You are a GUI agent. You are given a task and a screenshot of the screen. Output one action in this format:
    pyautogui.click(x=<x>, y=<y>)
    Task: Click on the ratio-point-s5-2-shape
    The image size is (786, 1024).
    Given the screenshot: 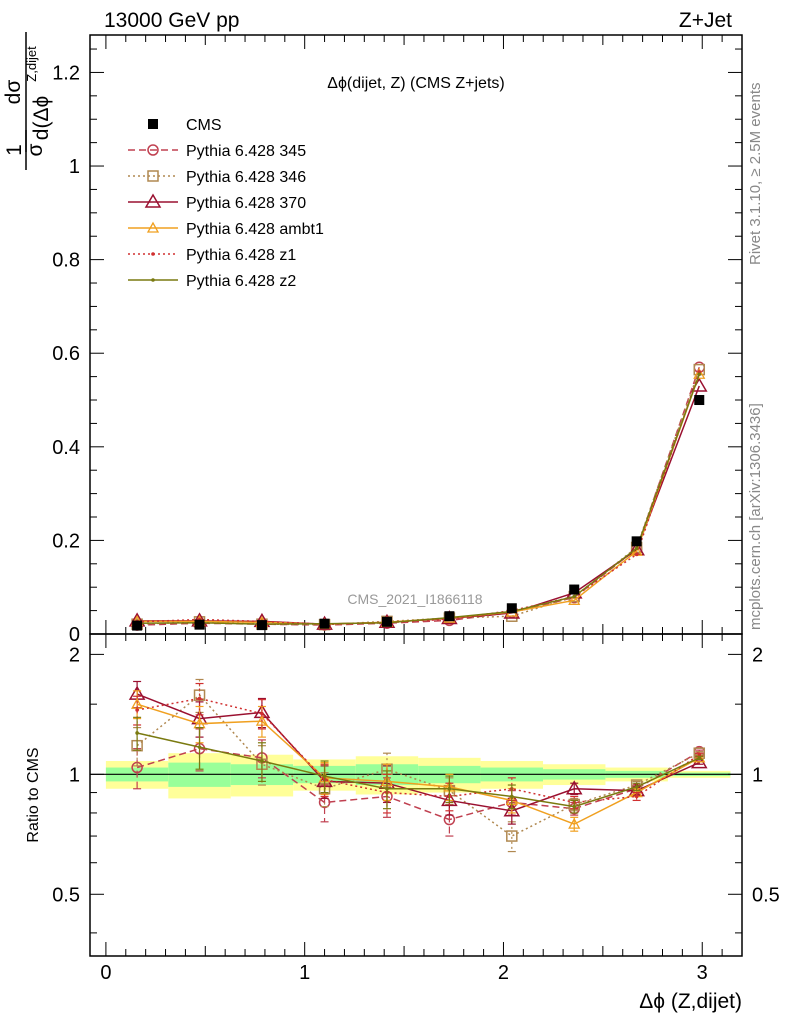 What is the action you would take?
    pyautogui.click(x=262, y=761)
    